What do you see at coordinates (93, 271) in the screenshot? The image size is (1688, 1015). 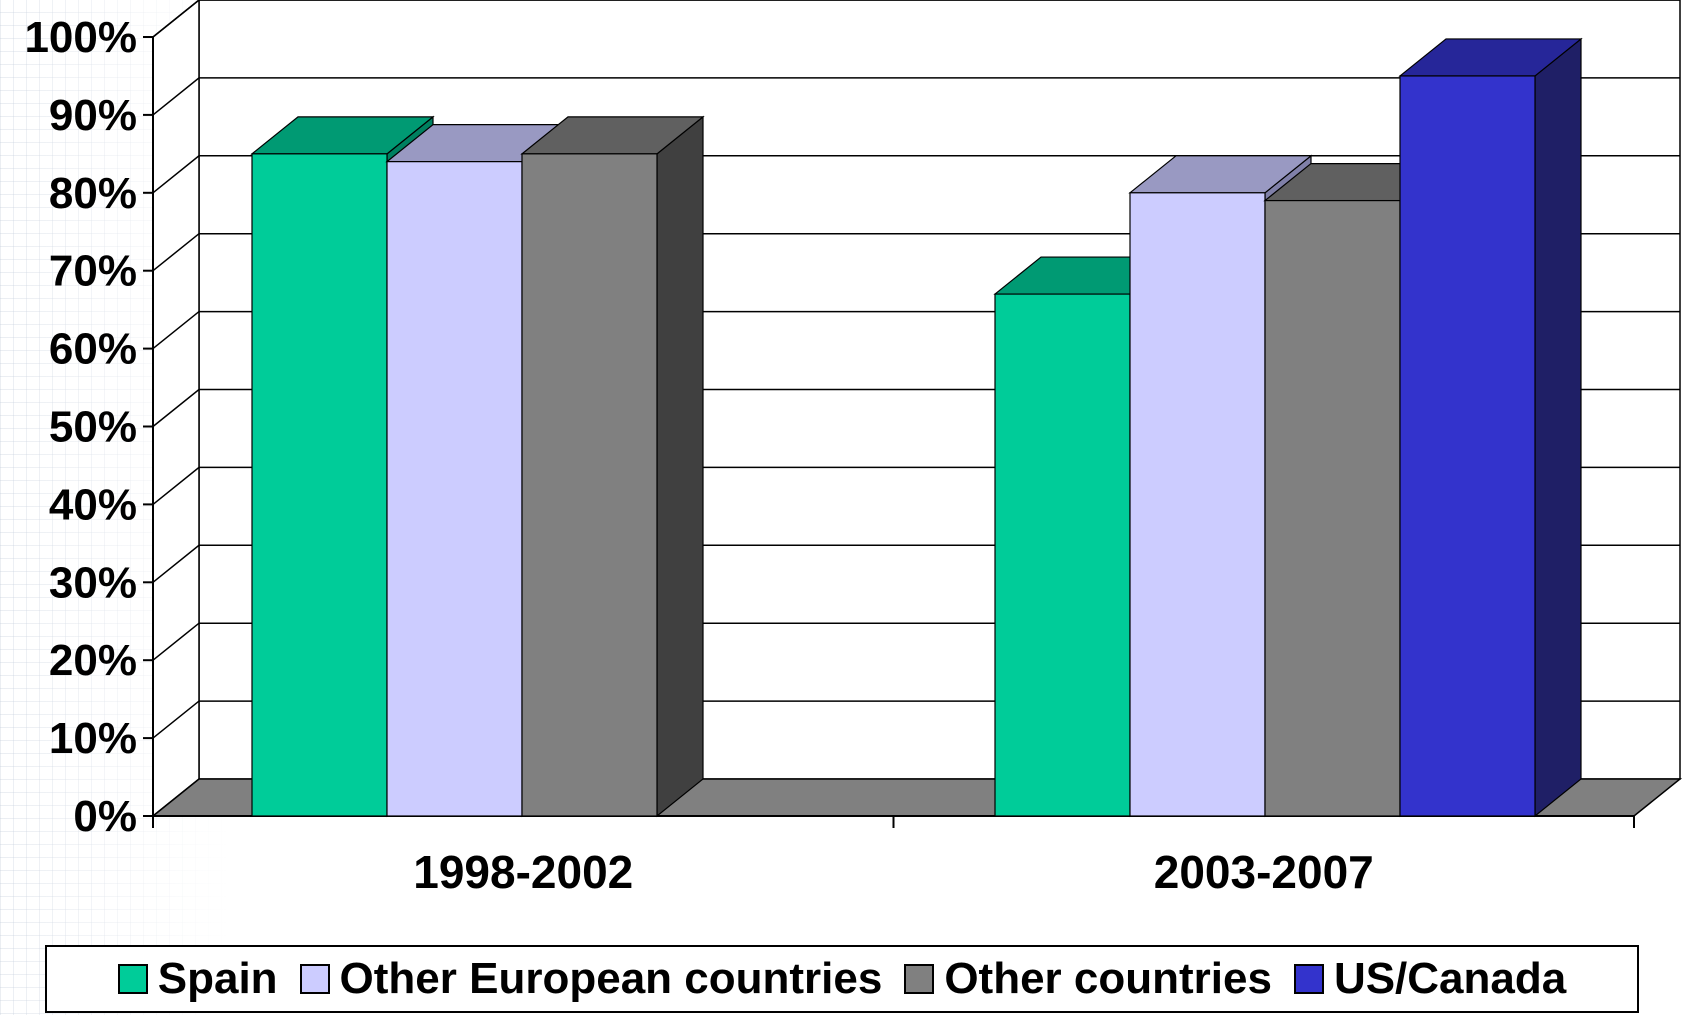 I see `y-tick-label: 70%` at bounding box center [93, 271].